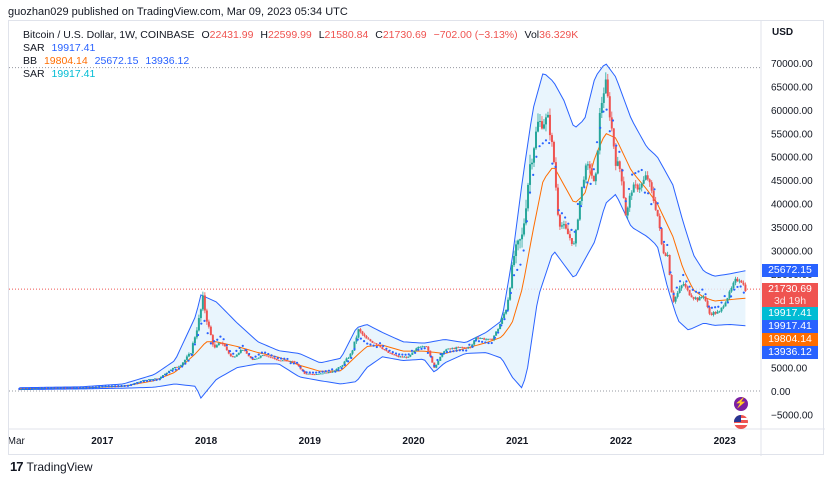 This screenshot has width=832, height=482. I want to click on y-tick-label: 70000.00, so click(792, 64).